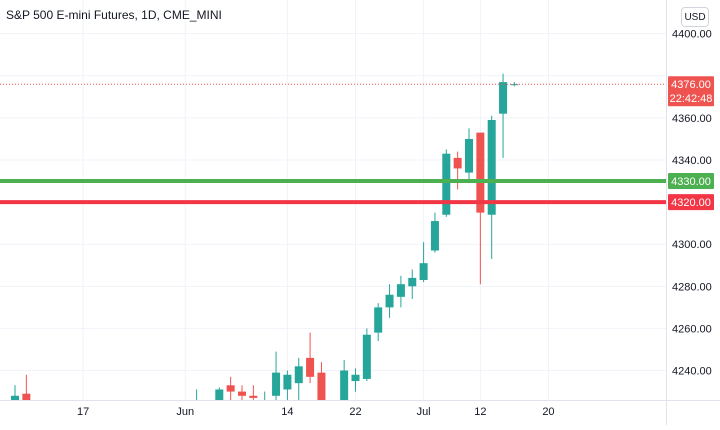 Image resolution: width=720 pixels, height=430 pixels. What do you see at coordinates (424, 412) in the screenshot?
I see `x-tick-label: Jul` at bounding box center [424, 412].